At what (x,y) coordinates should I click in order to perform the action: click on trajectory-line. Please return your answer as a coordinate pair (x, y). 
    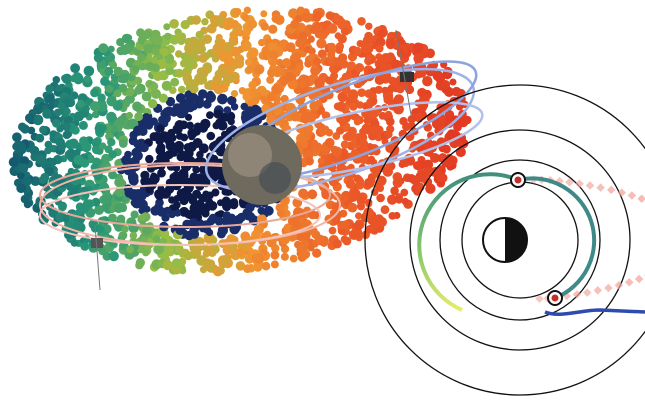
    Looking at the image, I should click on (594, 312).